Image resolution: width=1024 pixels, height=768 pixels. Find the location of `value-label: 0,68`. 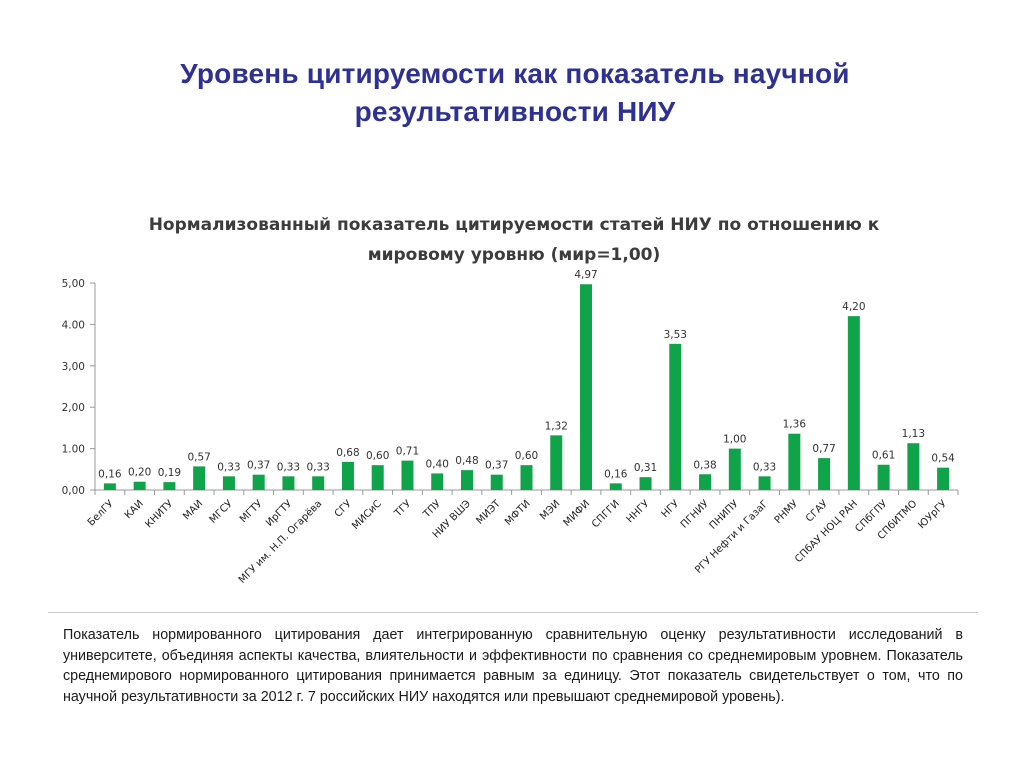

value-label: 0,68 is located at coordinates (347, 453).